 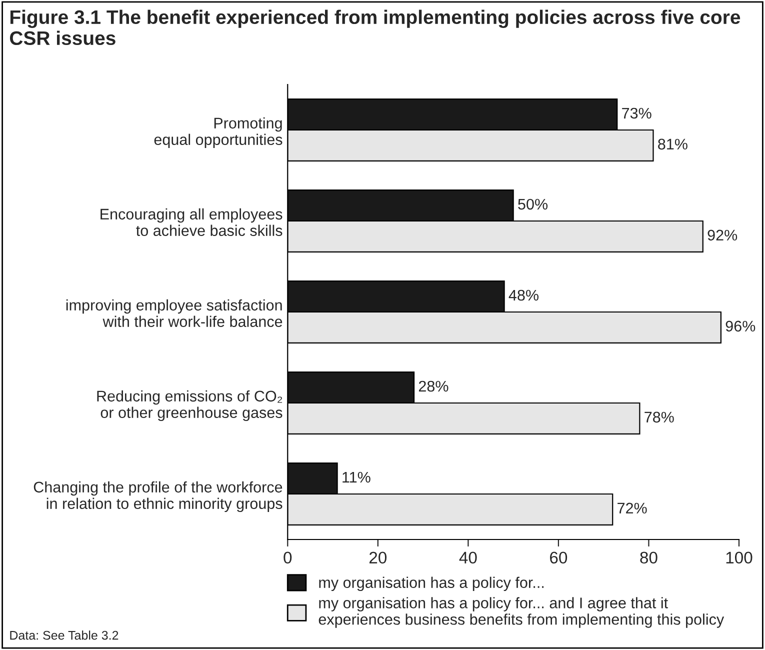 I want to click on y-tick-label: Encouraging all employees to achieve basic skills, so click(x=191, y=222).